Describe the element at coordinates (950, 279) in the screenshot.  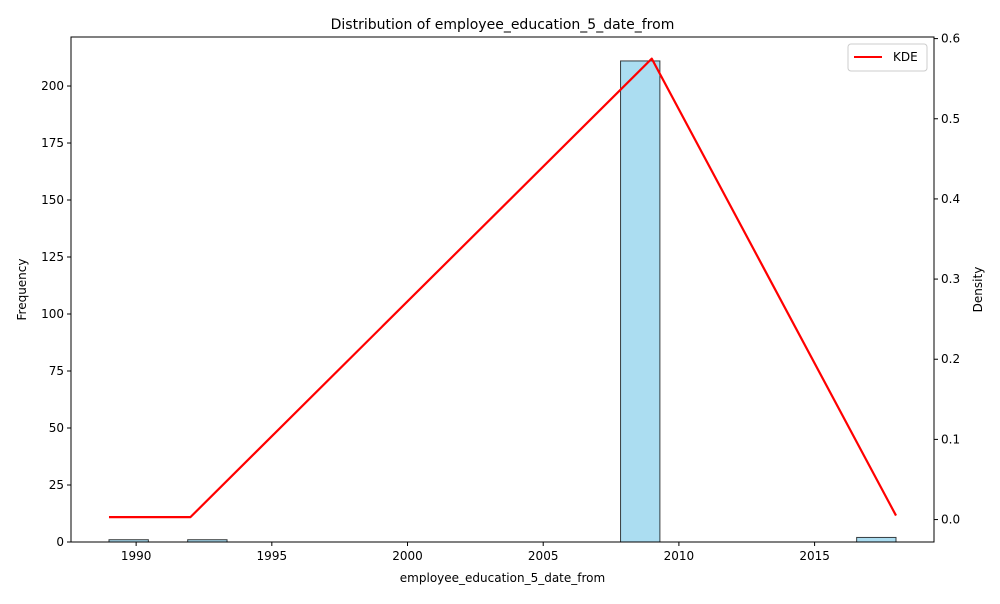
I see `y2-tick-label: 0.3` at that location.